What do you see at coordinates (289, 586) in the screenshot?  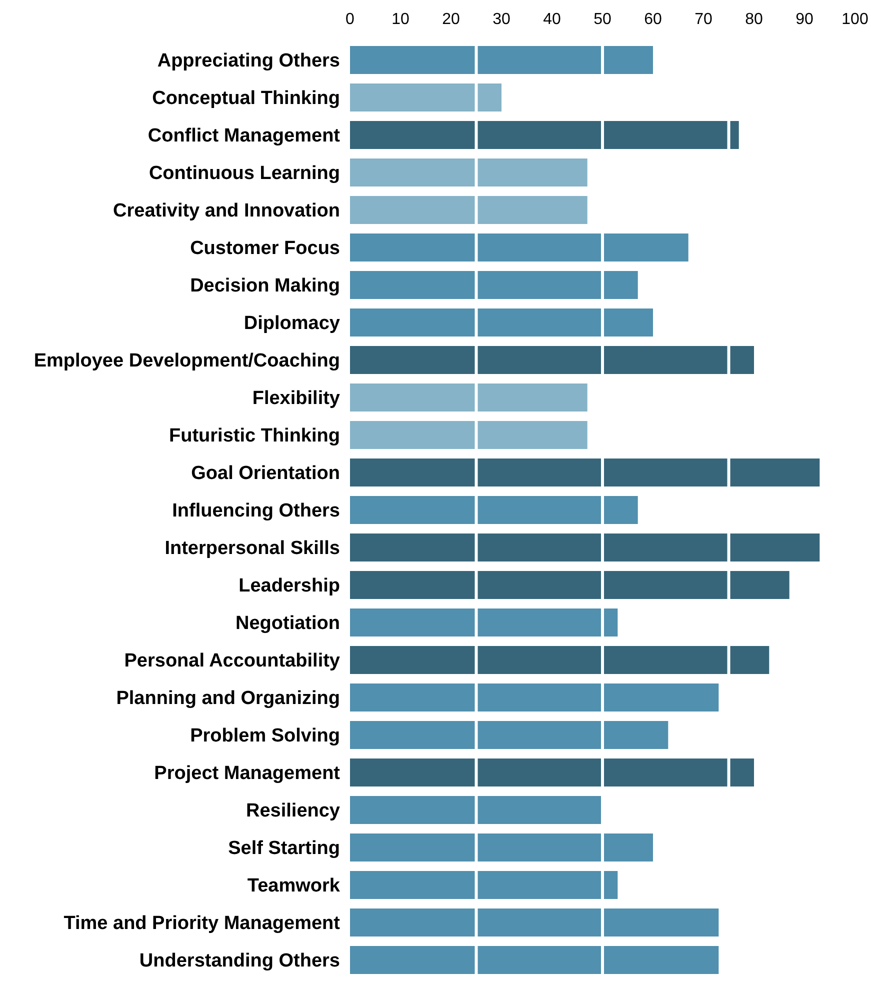 I see `y-tick-label: Leadership` at bounding box center [289, 586].